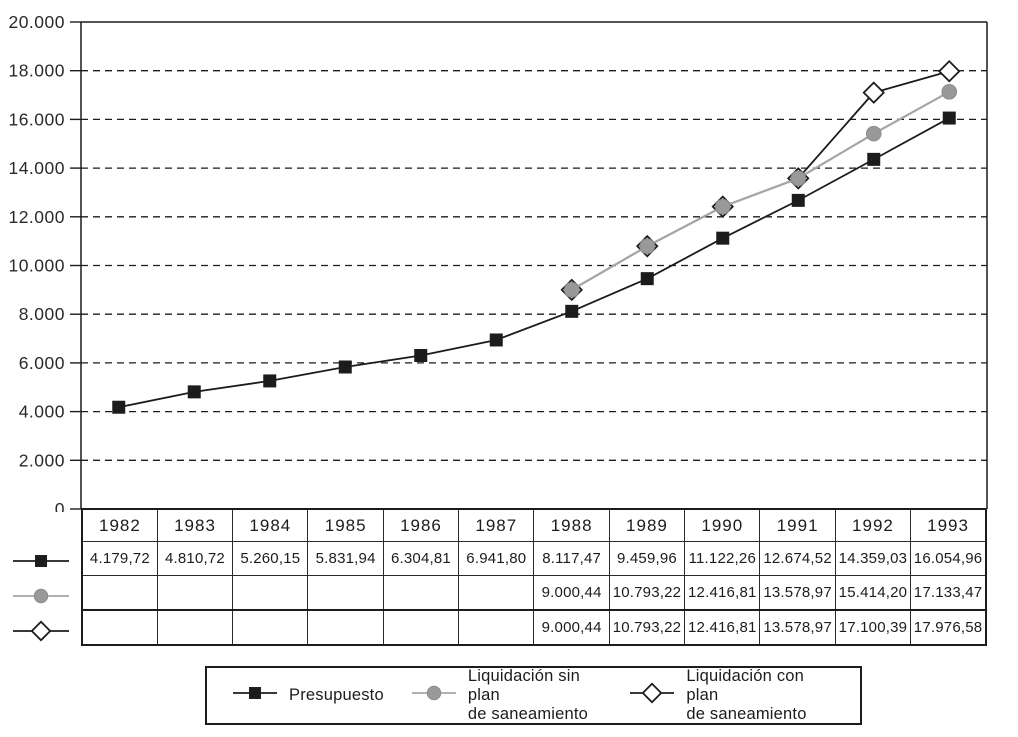  What do you see at coordinates (524, 686) in the screenshot?
I see `legend-label-line: Liquidación sin plan` at bounding box center [524, 686].